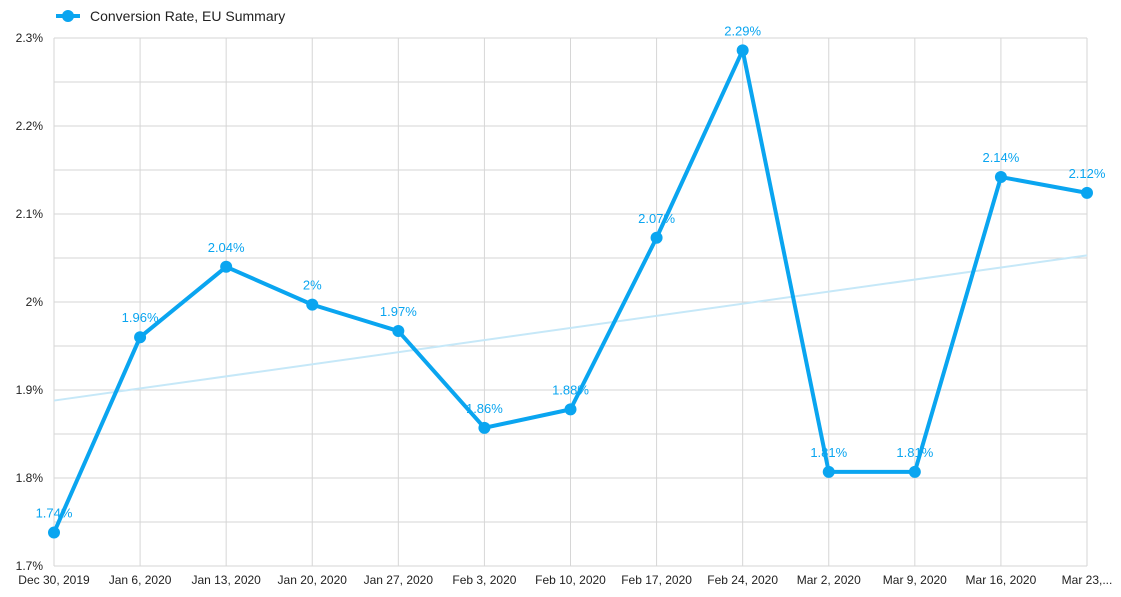 This screenshot has width=1121, height=597. Describe the element at coordinates (312, 285) in the screenshot. I see `data-label: 2%` at that location.